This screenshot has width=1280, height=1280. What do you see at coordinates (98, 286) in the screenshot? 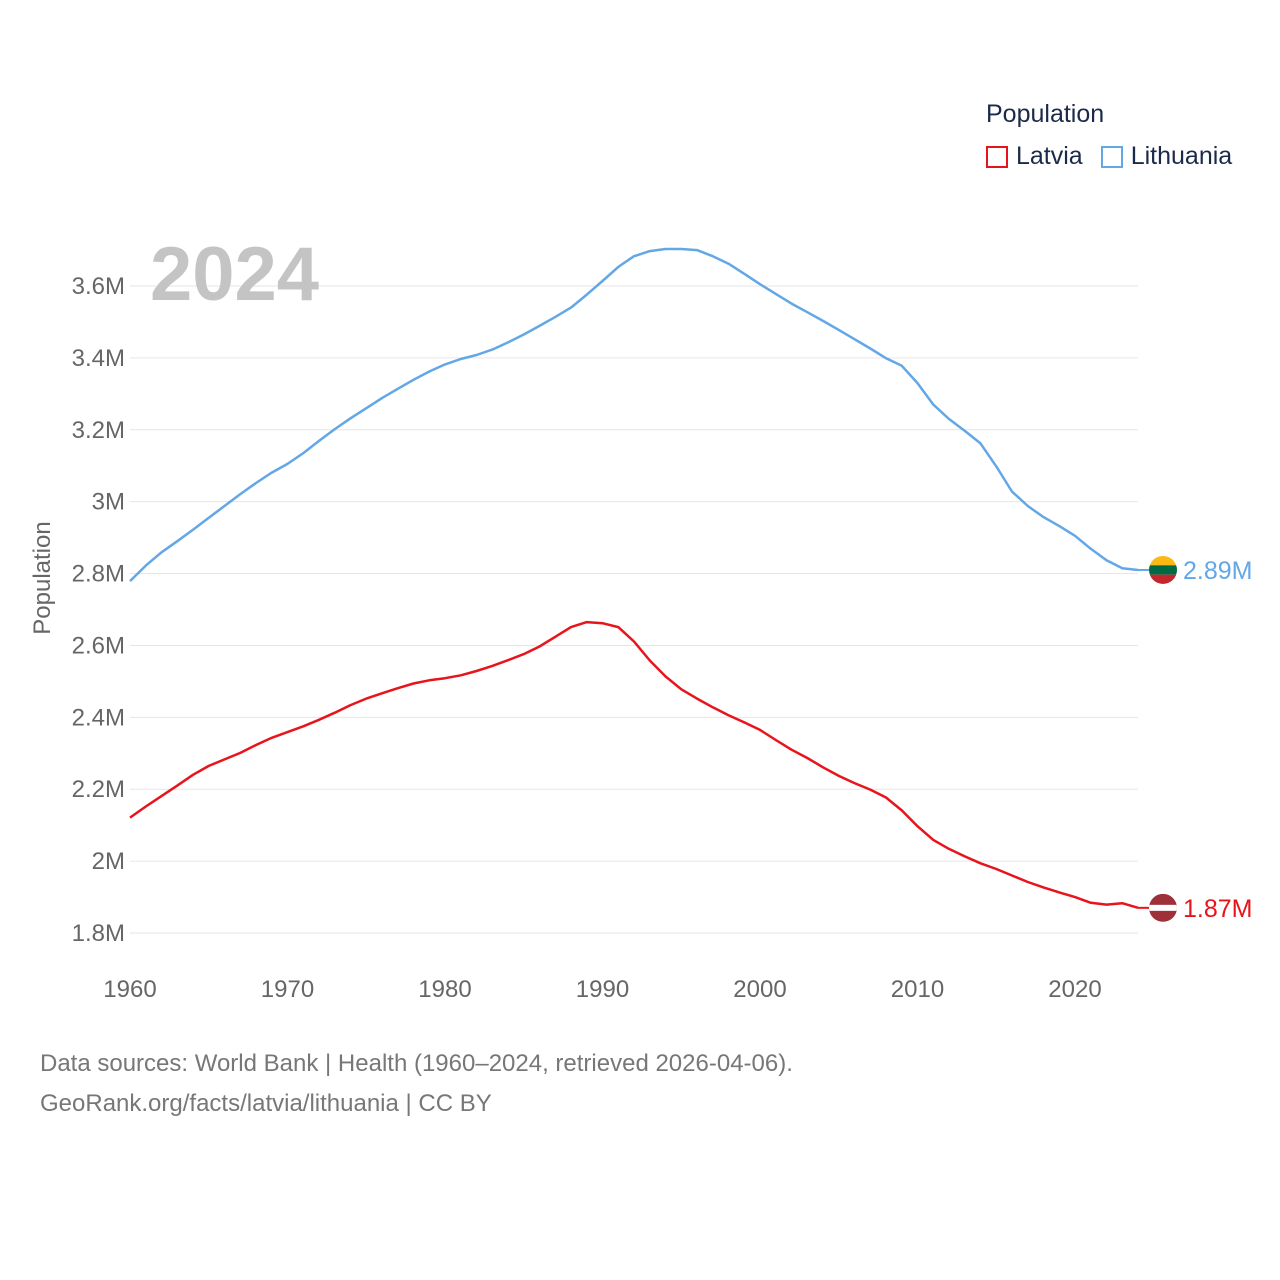
I see `y-tick-label: 3.6M` at bounding box center [98, 286].